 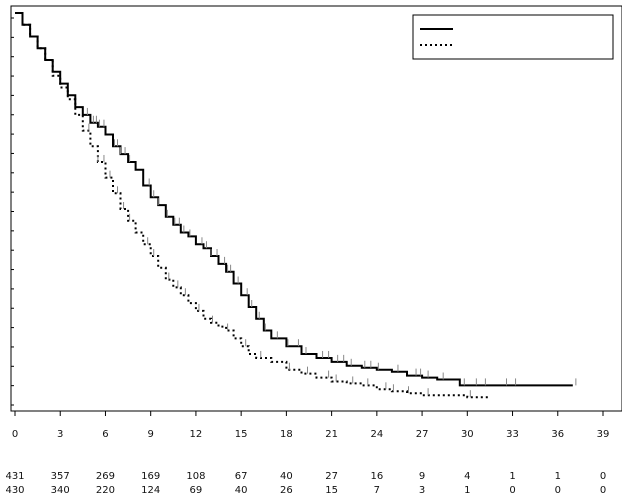 What do you see at coordinates (331, 490) in the screenshot?
I see `at-risk-value: 15` at bounding box center [331, 490].